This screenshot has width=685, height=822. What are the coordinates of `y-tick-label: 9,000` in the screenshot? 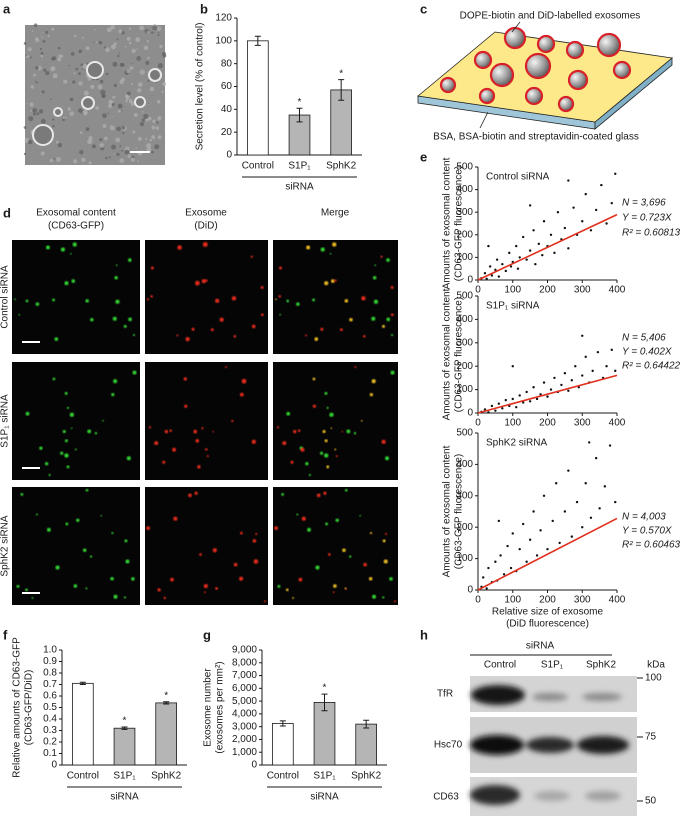 It's located at (244, 650).